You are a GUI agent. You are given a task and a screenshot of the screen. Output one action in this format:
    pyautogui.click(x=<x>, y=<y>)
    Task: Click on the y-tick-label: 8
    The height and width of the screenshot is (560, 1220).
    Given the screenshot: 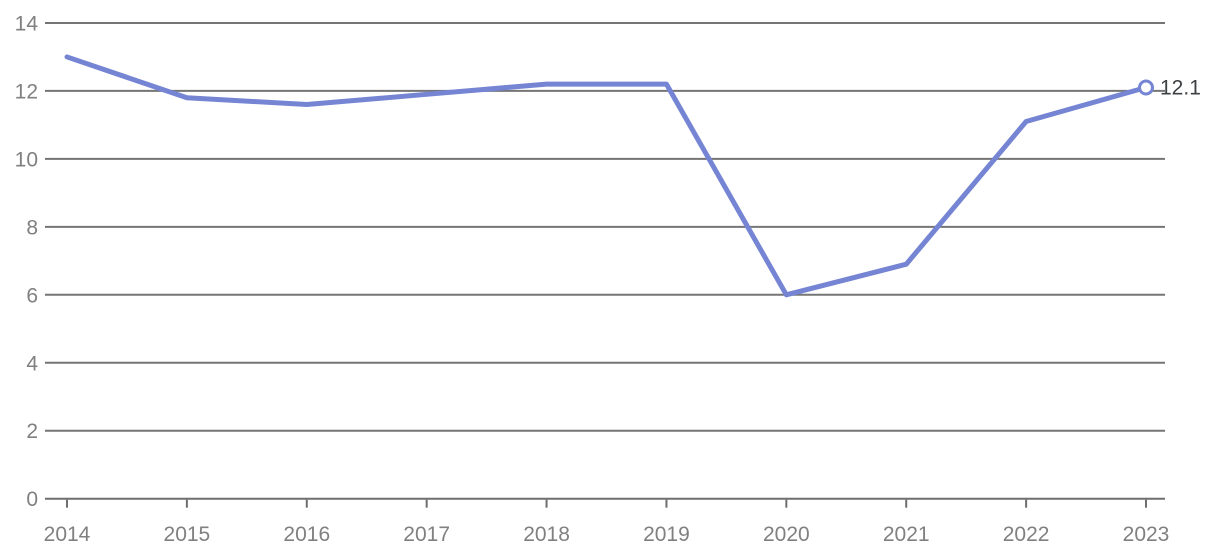 What is the action you would take?
    pyautogui.click(x=32, y=227)
    